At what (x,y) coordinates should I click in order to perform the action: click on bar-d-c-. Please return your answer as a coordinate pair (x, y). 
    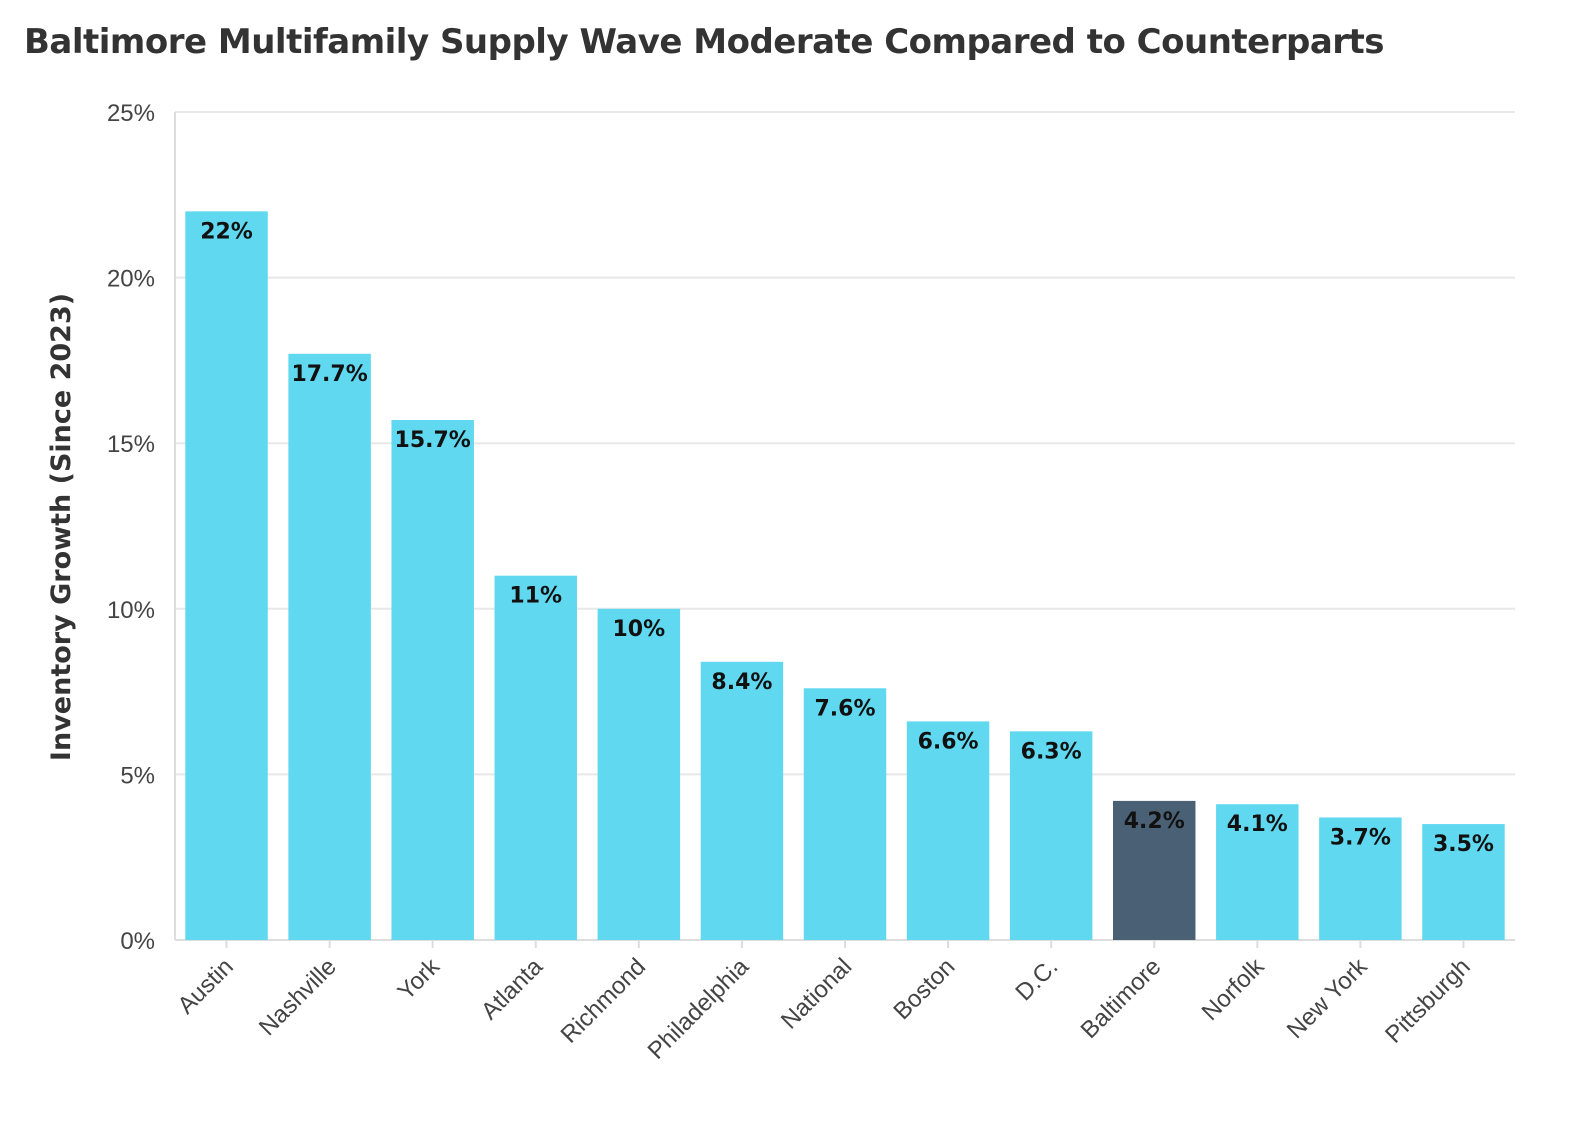
    Looking at the image, I should click on (1051, 835).